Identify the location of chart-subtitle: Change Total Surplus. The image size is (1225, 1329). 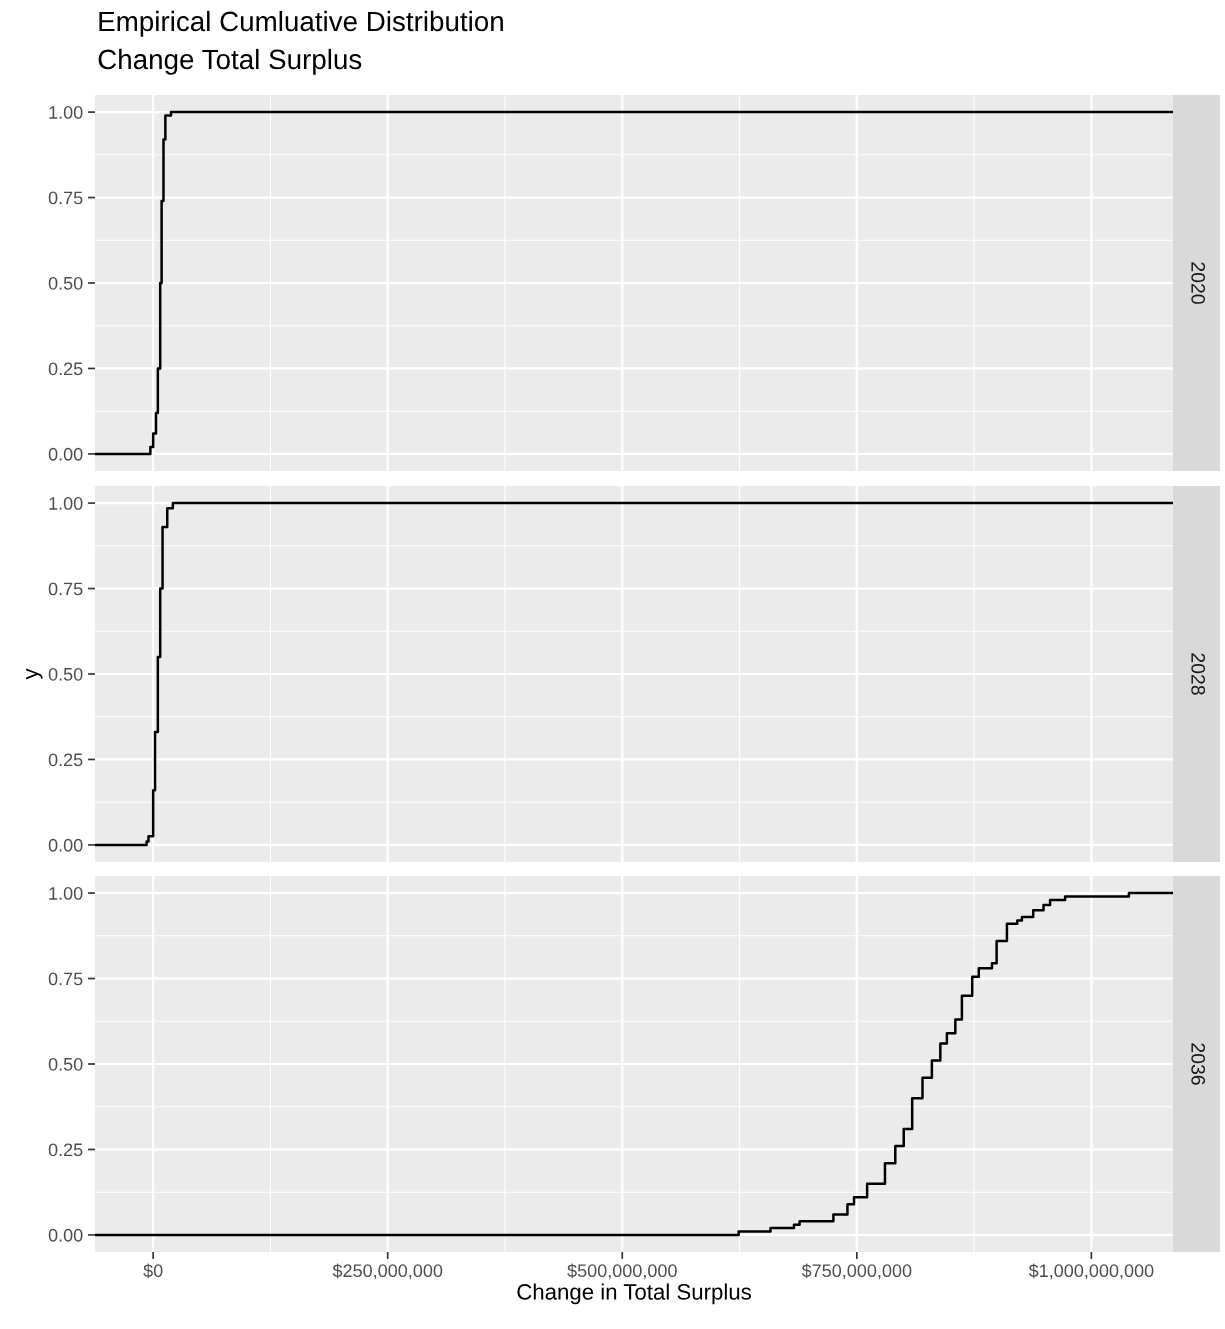
(230, 61).